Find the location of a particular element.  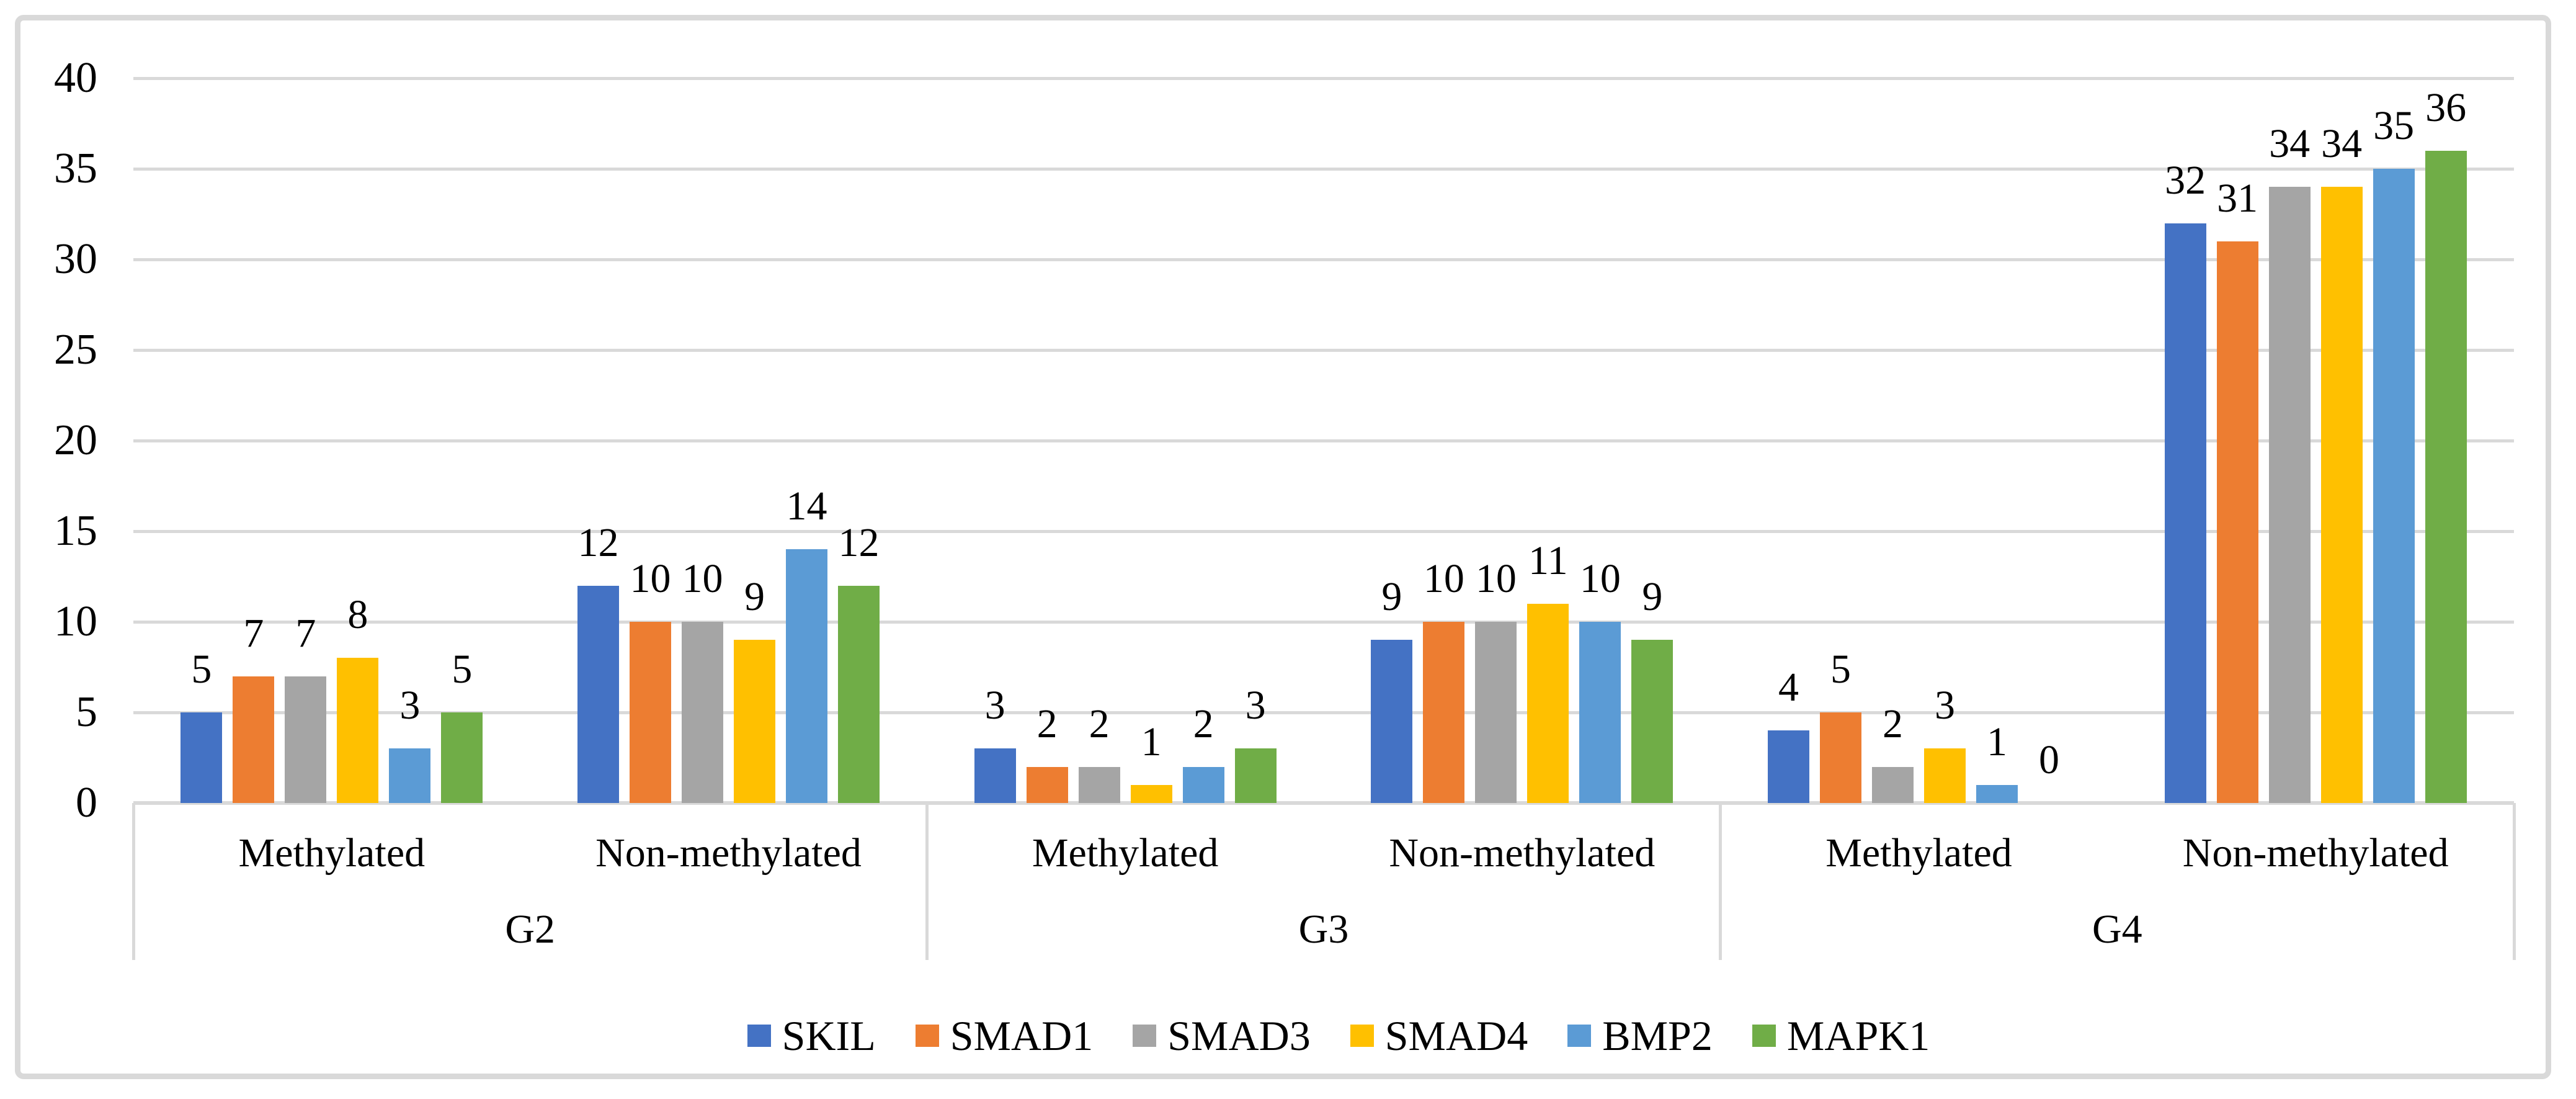

group-label: G4 is located at coordinates (2117, 929).